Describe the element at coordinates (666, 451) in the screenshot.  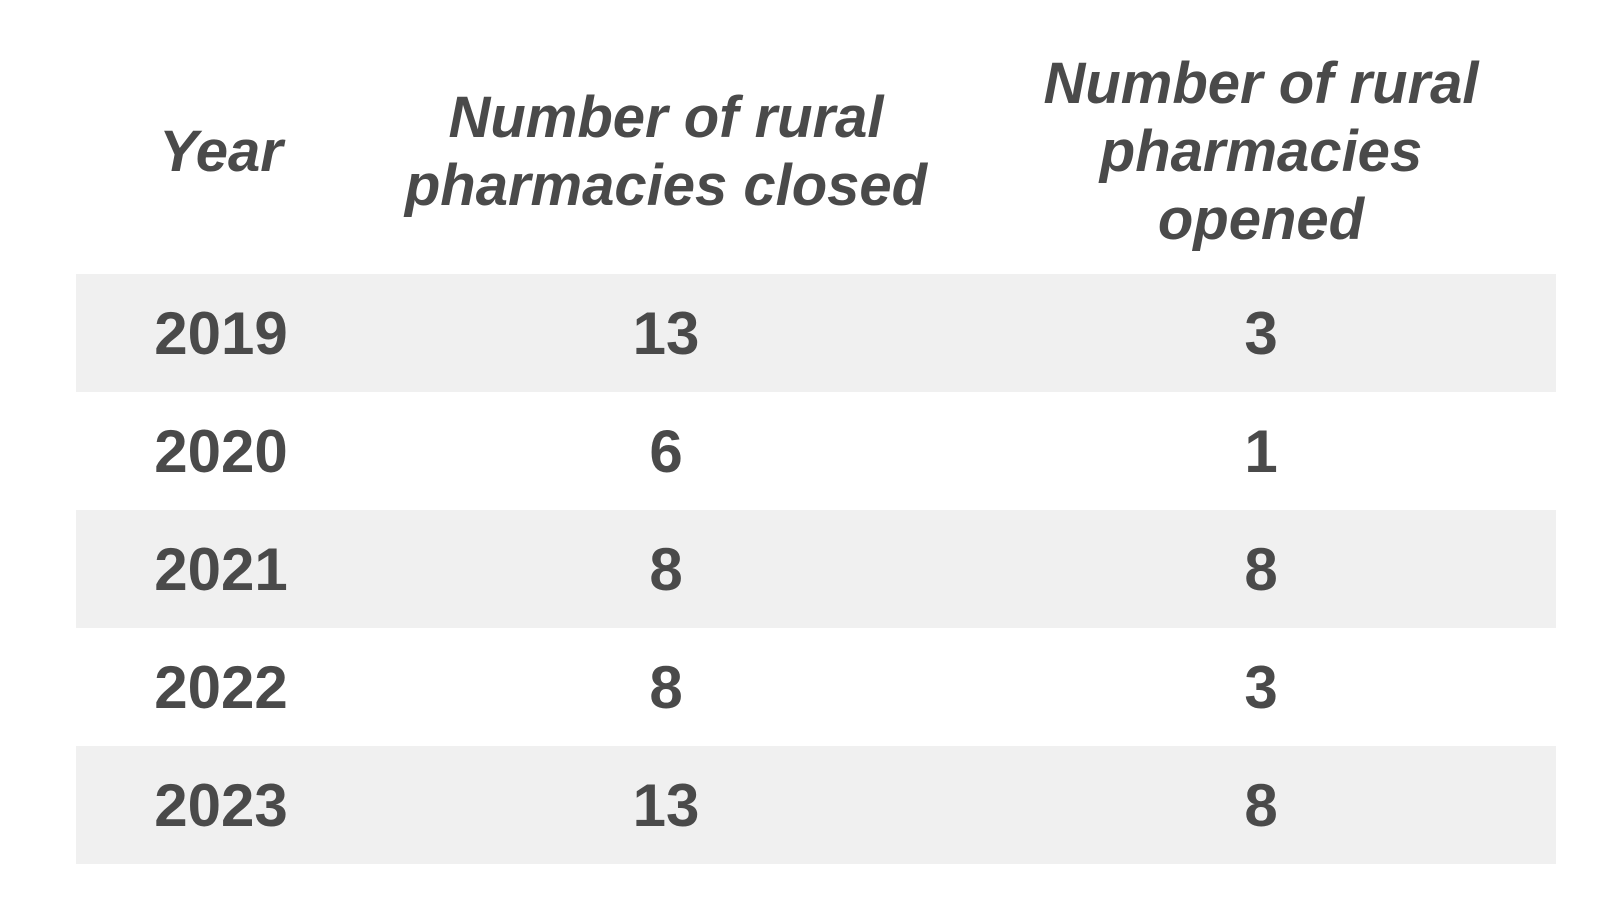
I see `closed-count-cell: 6` at that location.